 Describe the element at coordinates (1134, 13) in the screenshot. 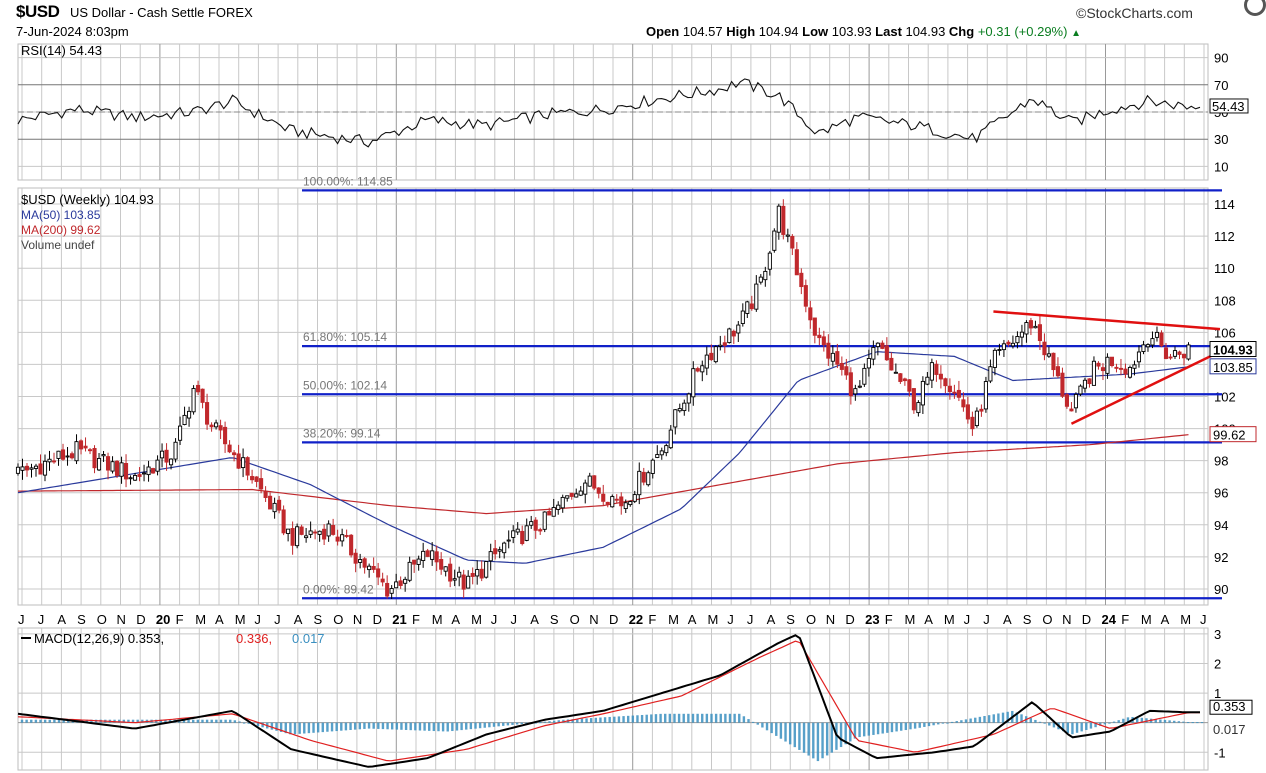

I see `brand-label: ©StockCharts.com` at that location.